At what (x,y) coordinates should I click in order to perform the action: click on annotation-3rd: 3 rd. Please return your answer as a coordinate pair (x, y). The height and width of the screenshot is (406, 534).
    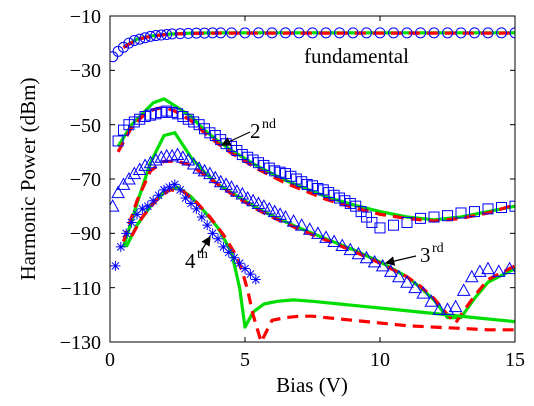
    Looking at the image, I should click on (414, 254).